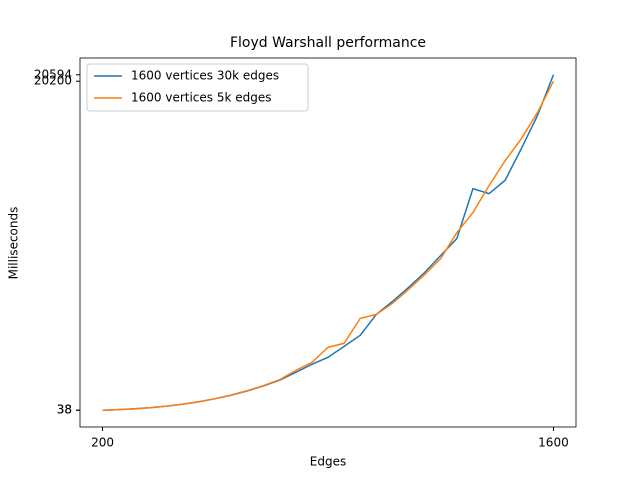 Image resolution: width=640 pixels, height=480 pixels. What do you see at coordinates (553, 443) in the screenshot?
I see `x-tick-label: 1600` at bounding box center [553, 443].